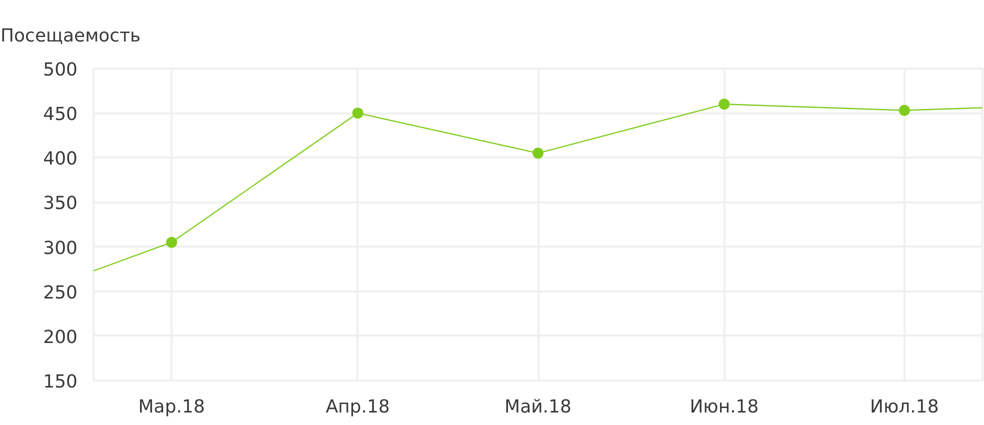 This screenshot has width=984, height=425. Describe the element at coordinates (60, 203) in the screenshot. I see `y-tick-label: 350` at that location.